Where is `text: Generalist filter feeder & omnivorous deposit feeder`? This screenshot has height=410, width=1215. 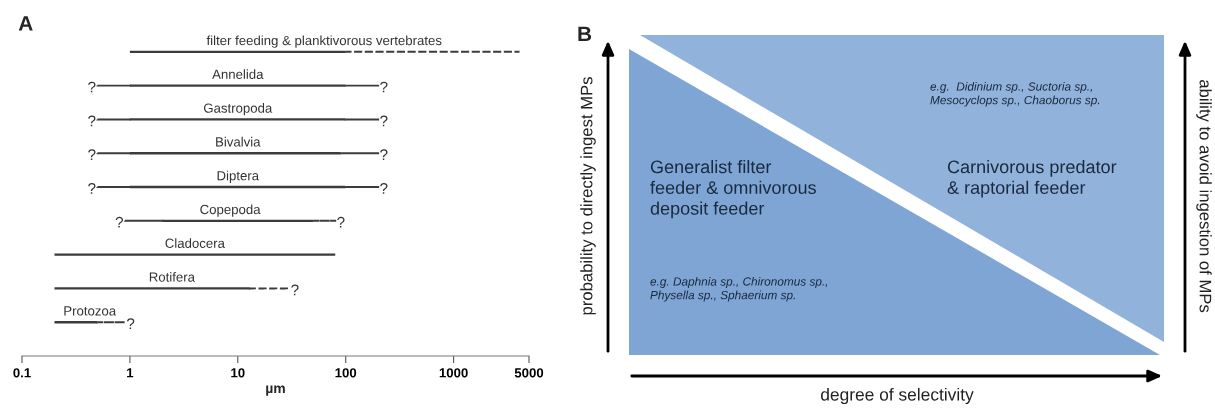 text: Generalist filter feeder & omnivorous deposit feeder is located at coordinates (733, 189).